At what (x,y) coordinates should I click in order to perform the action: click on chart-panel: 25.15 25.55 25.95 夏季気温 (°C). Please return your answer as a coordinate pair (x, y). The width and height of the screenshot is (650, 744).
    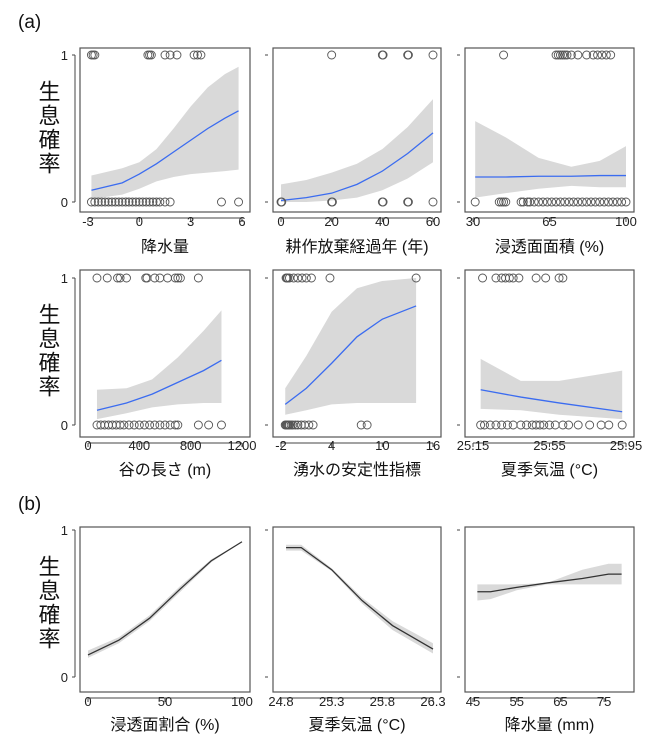
    Looking at the image, I should click on (549, 374).